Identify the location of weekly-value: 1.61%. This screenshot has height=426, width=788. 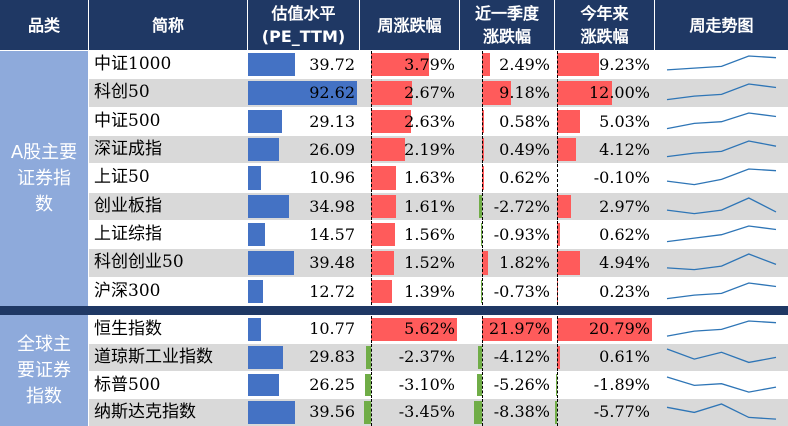
(429, 206).